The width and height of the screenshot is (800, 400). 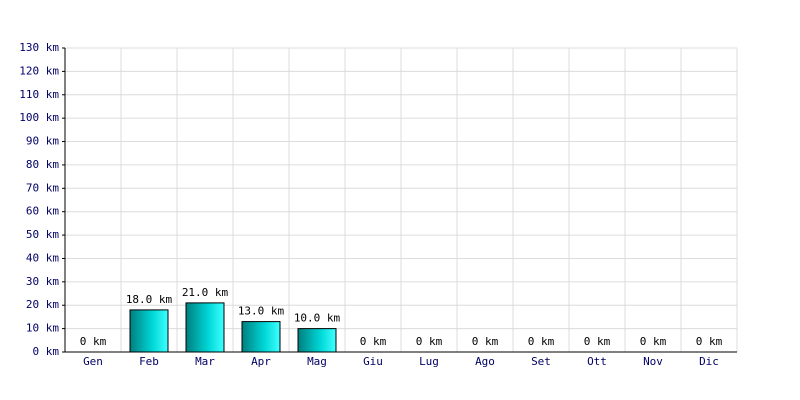 What do you see at coordinates (42, 164) in the screenshot?
I see `y-tick-label: 80 km` at bounding box center [42, 164].